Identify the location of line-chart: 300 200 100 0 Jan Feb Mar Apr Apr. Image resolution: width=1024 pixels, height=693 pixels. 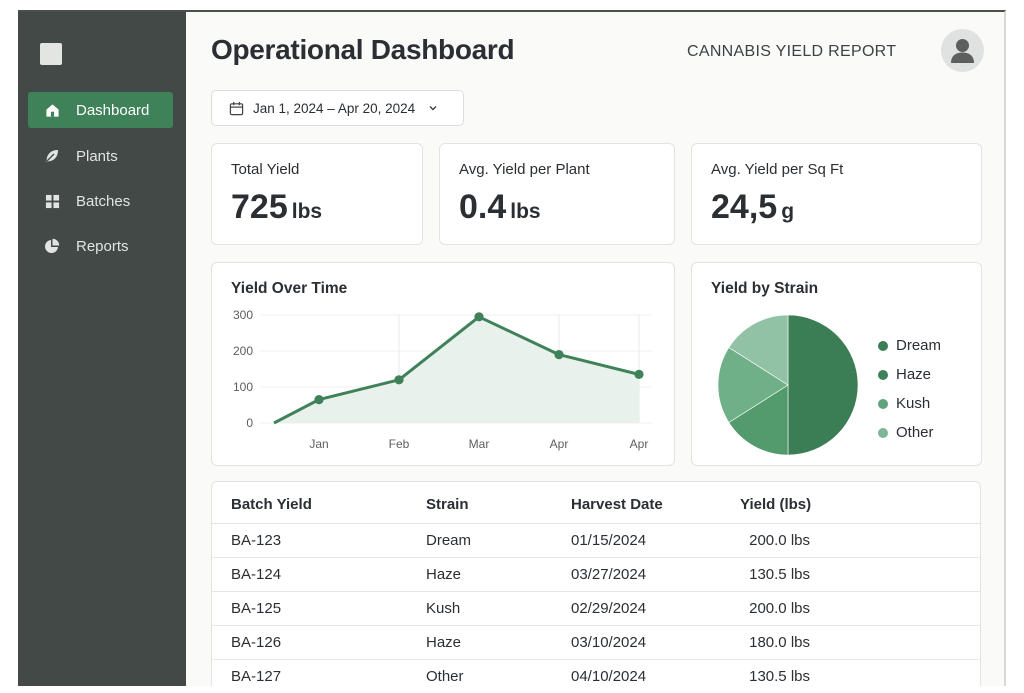
(442, 379).